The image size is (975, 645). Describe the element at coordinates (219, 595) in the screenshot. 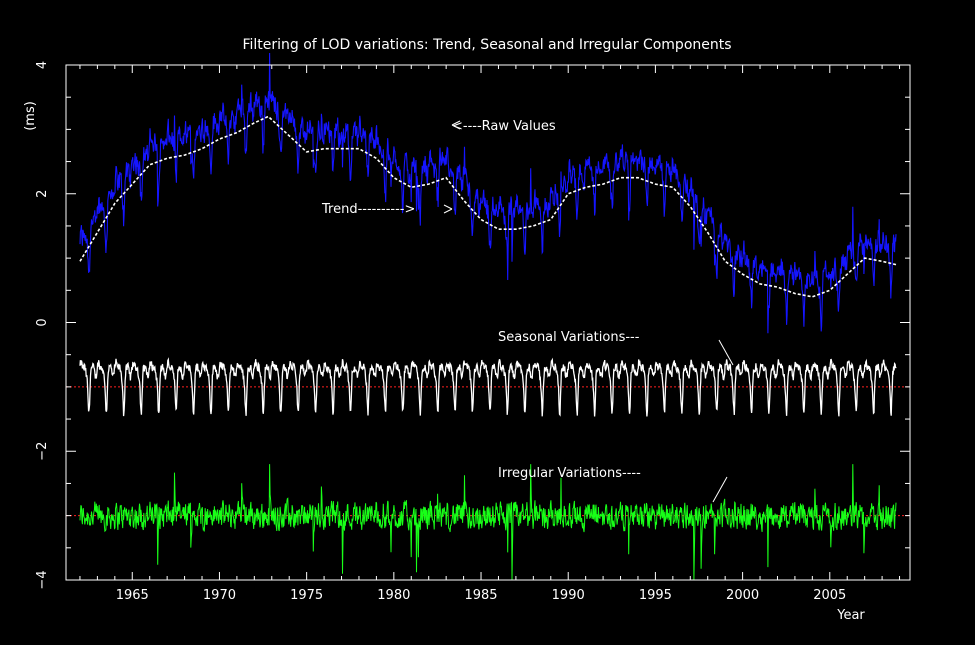

I see `x-tick-label: 1970` at that location.